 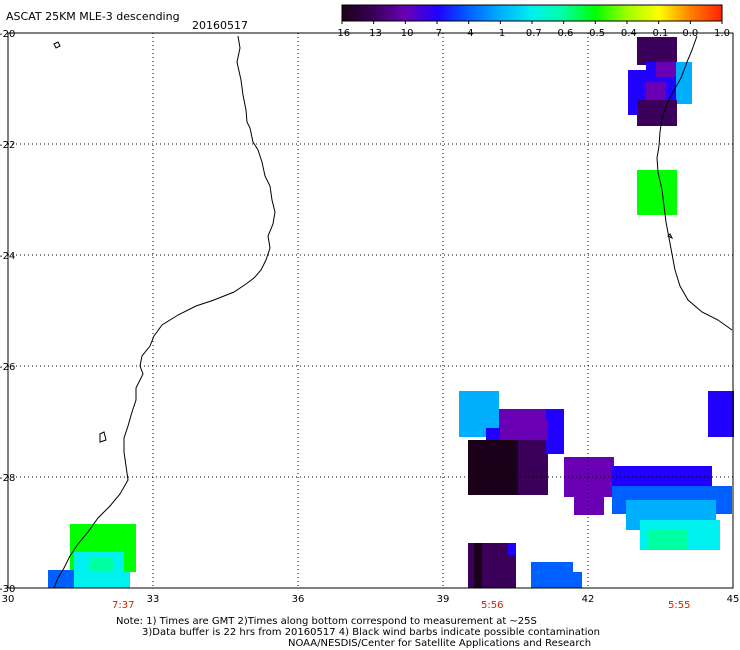 What do you see at coordinates (7, 367) in the screenshot?
I see `lat-tick-label: -26` at bounding box center [7, 367].